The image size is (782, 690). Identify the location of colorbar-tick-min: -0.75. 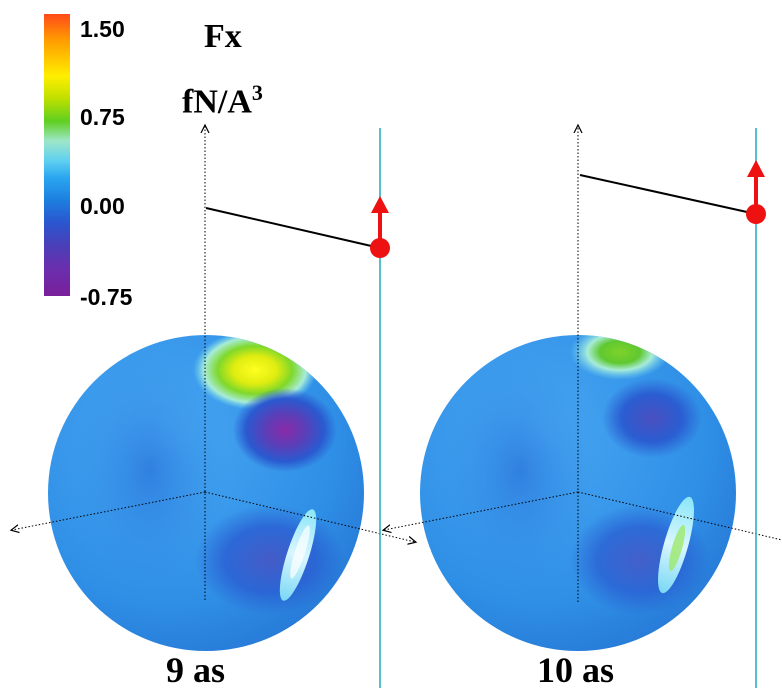
(106, 297).